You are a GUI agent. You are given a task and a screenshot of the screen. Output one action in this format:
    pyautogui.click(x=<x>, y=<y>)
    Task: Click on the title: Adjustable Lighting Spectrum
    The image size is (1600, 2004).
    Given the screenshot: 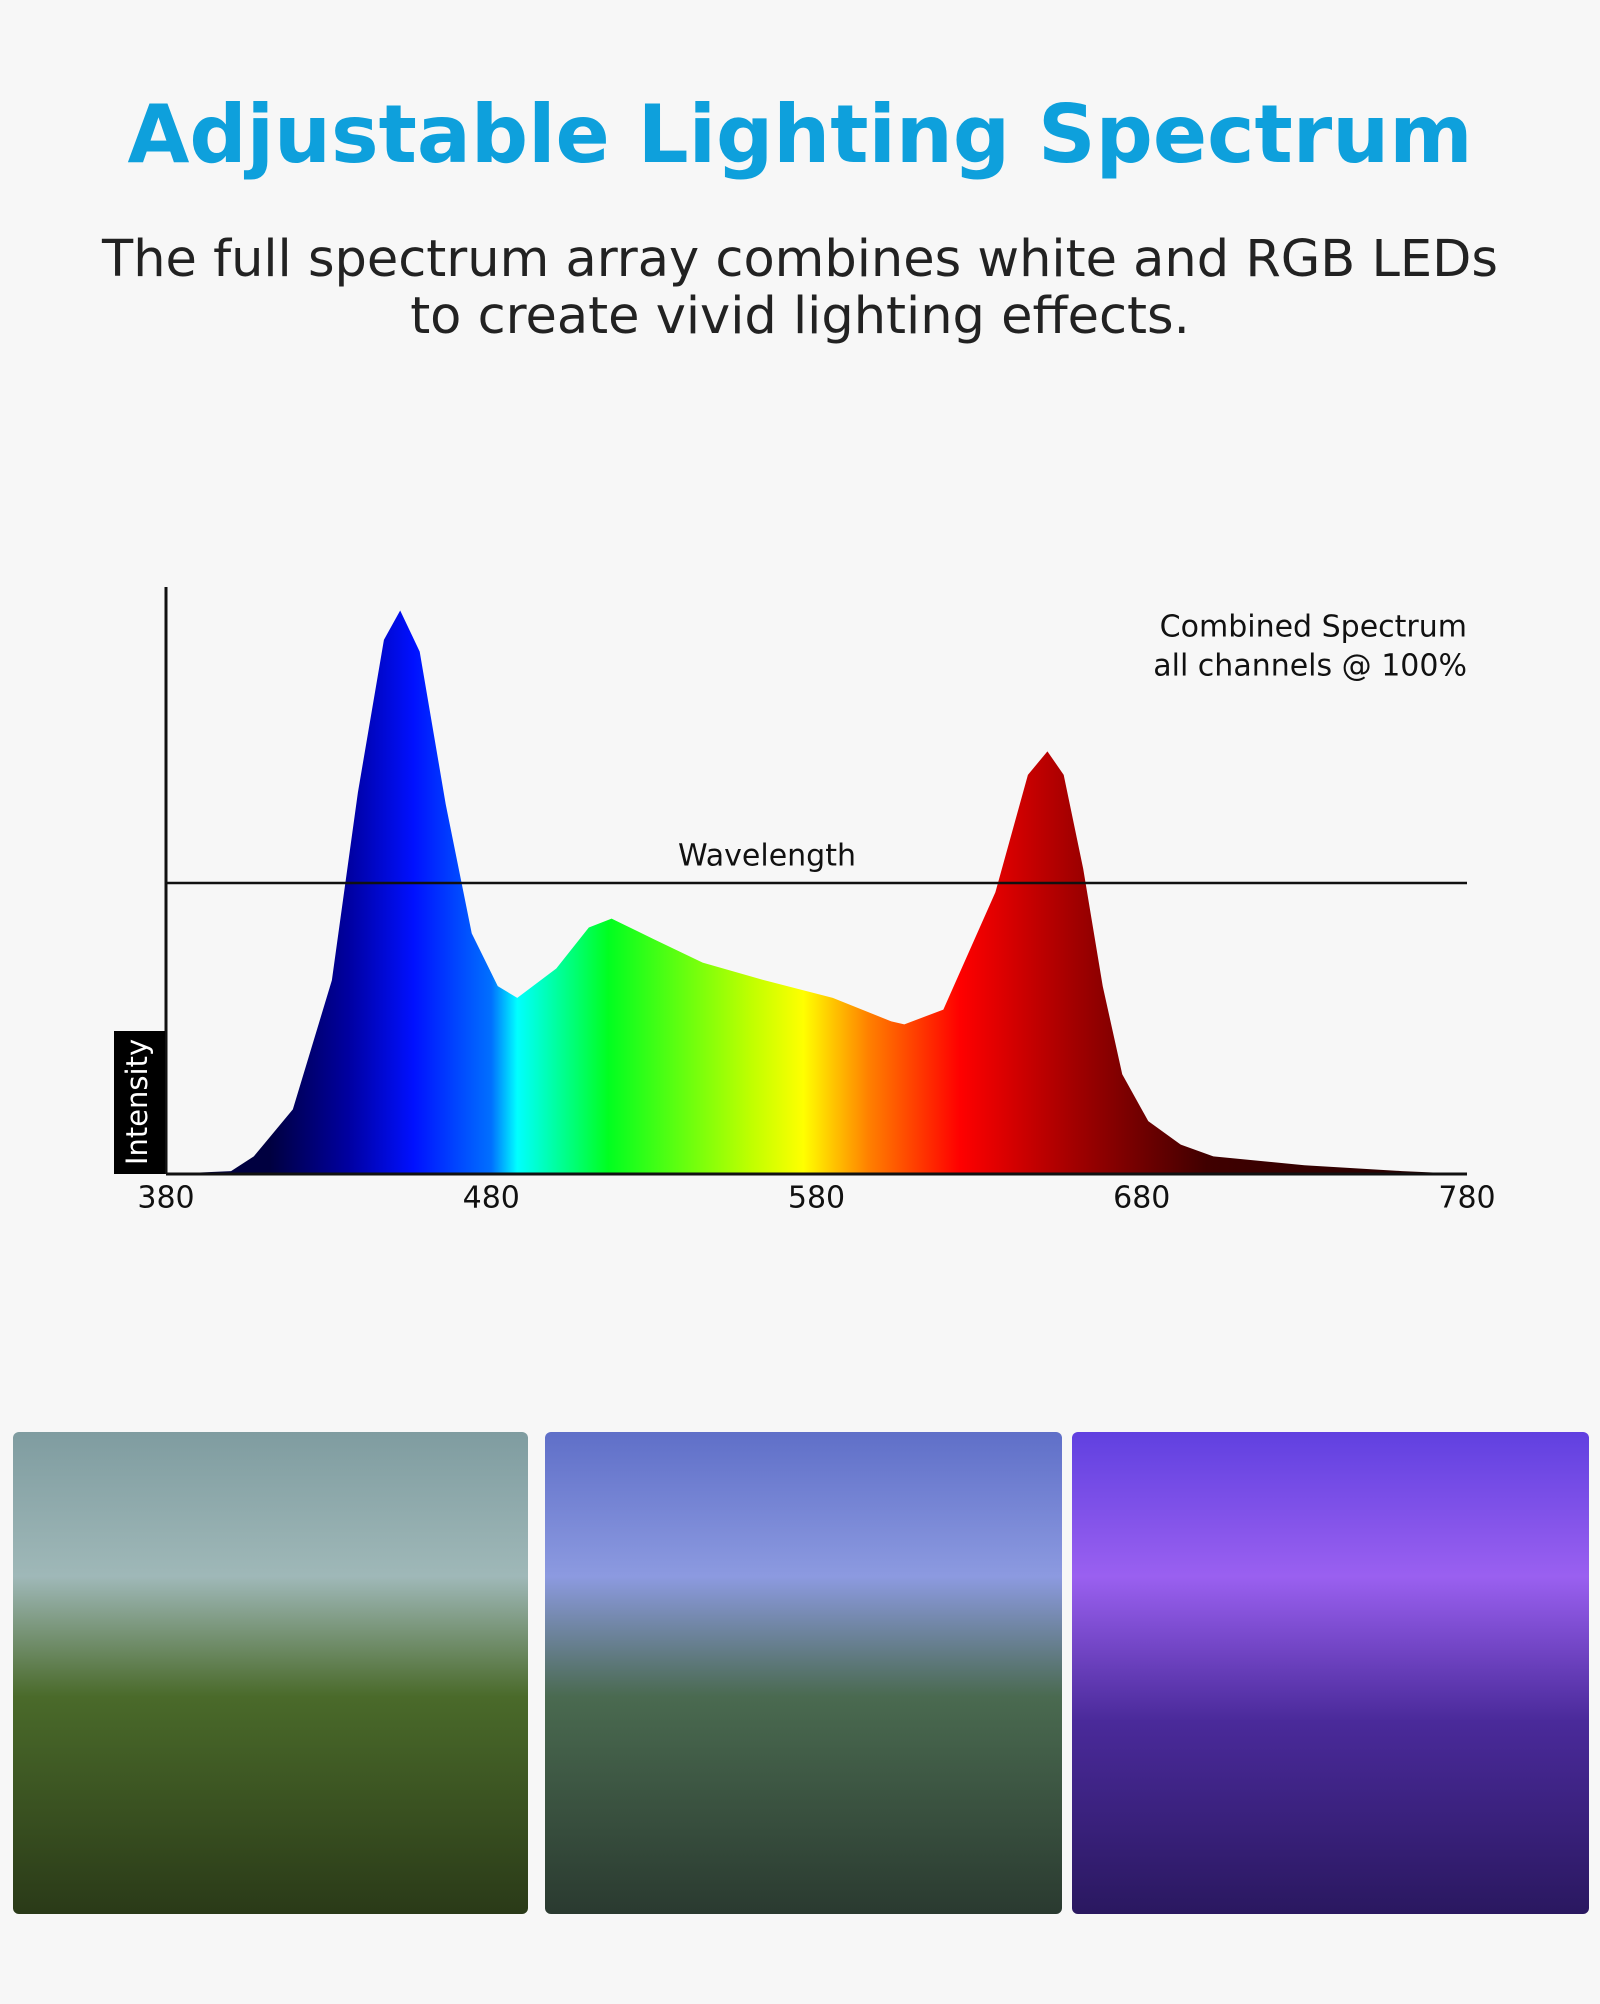 What is the action you would take?
    pyautogui.click(x=799, y=134)
    